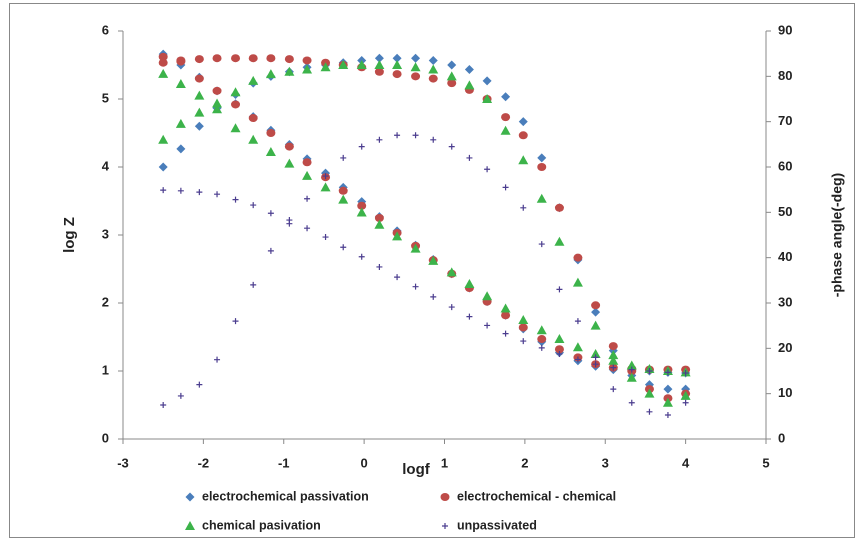  I want to click on y2-tick-label: 0, so click(781, 437).